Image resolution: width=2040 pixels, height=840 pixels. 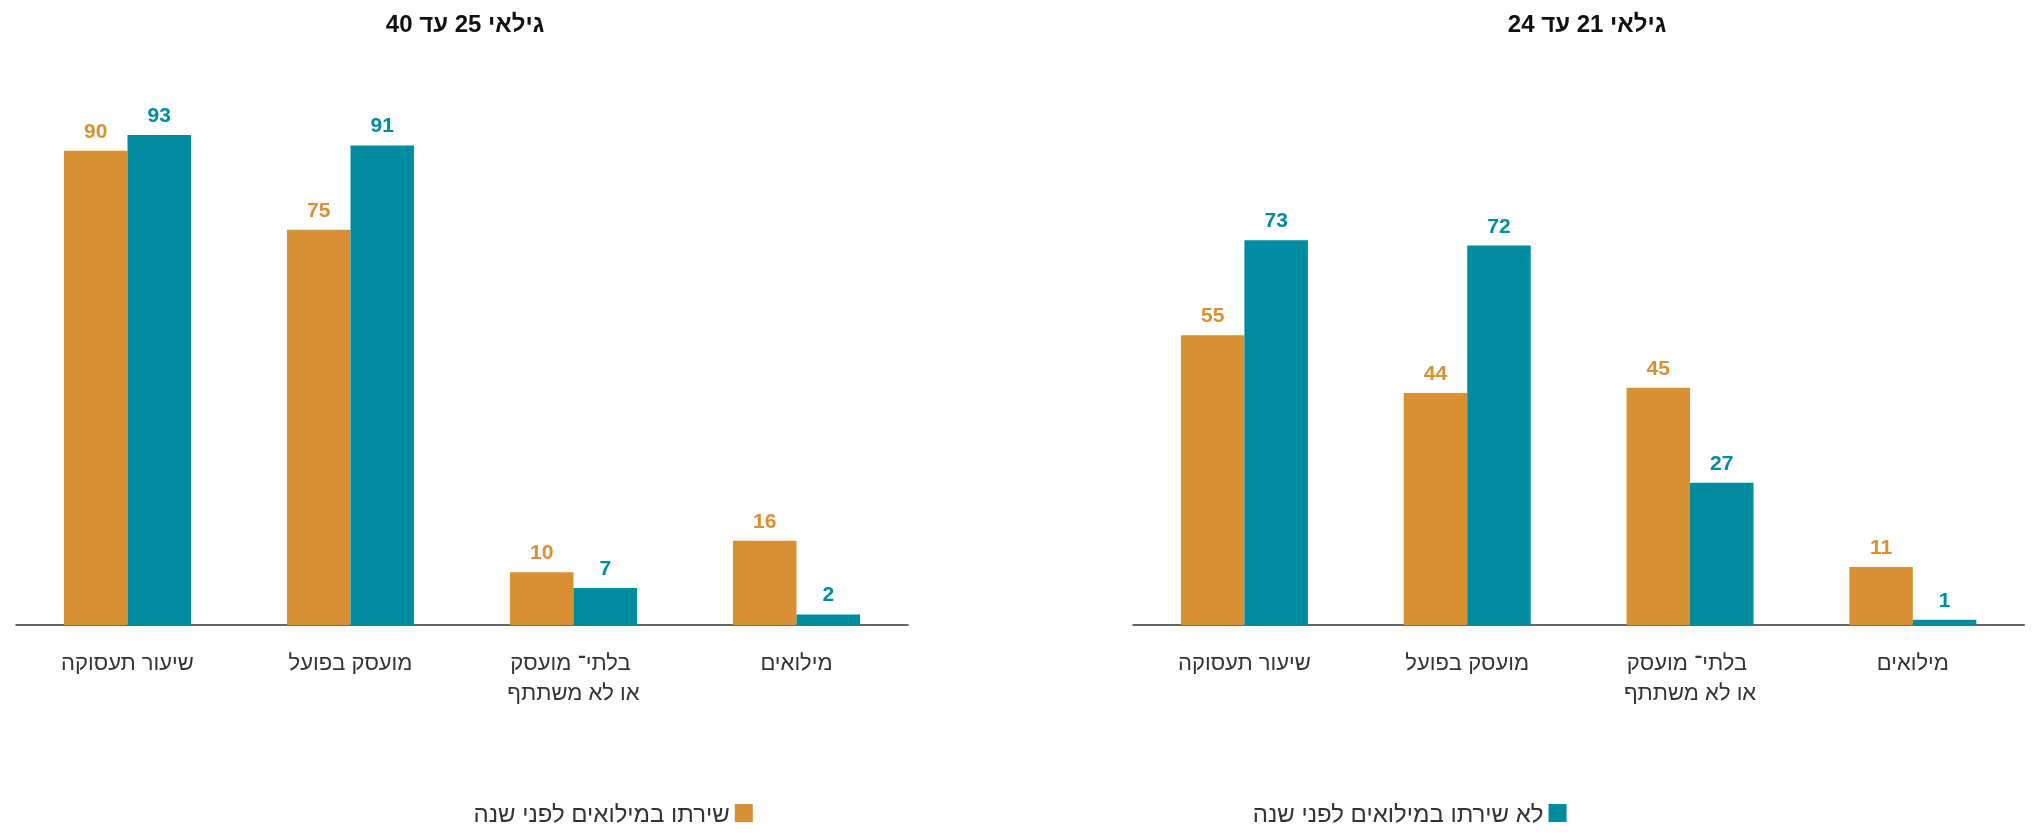 I want to click on data-label: 93, so click(x=159, y=114).